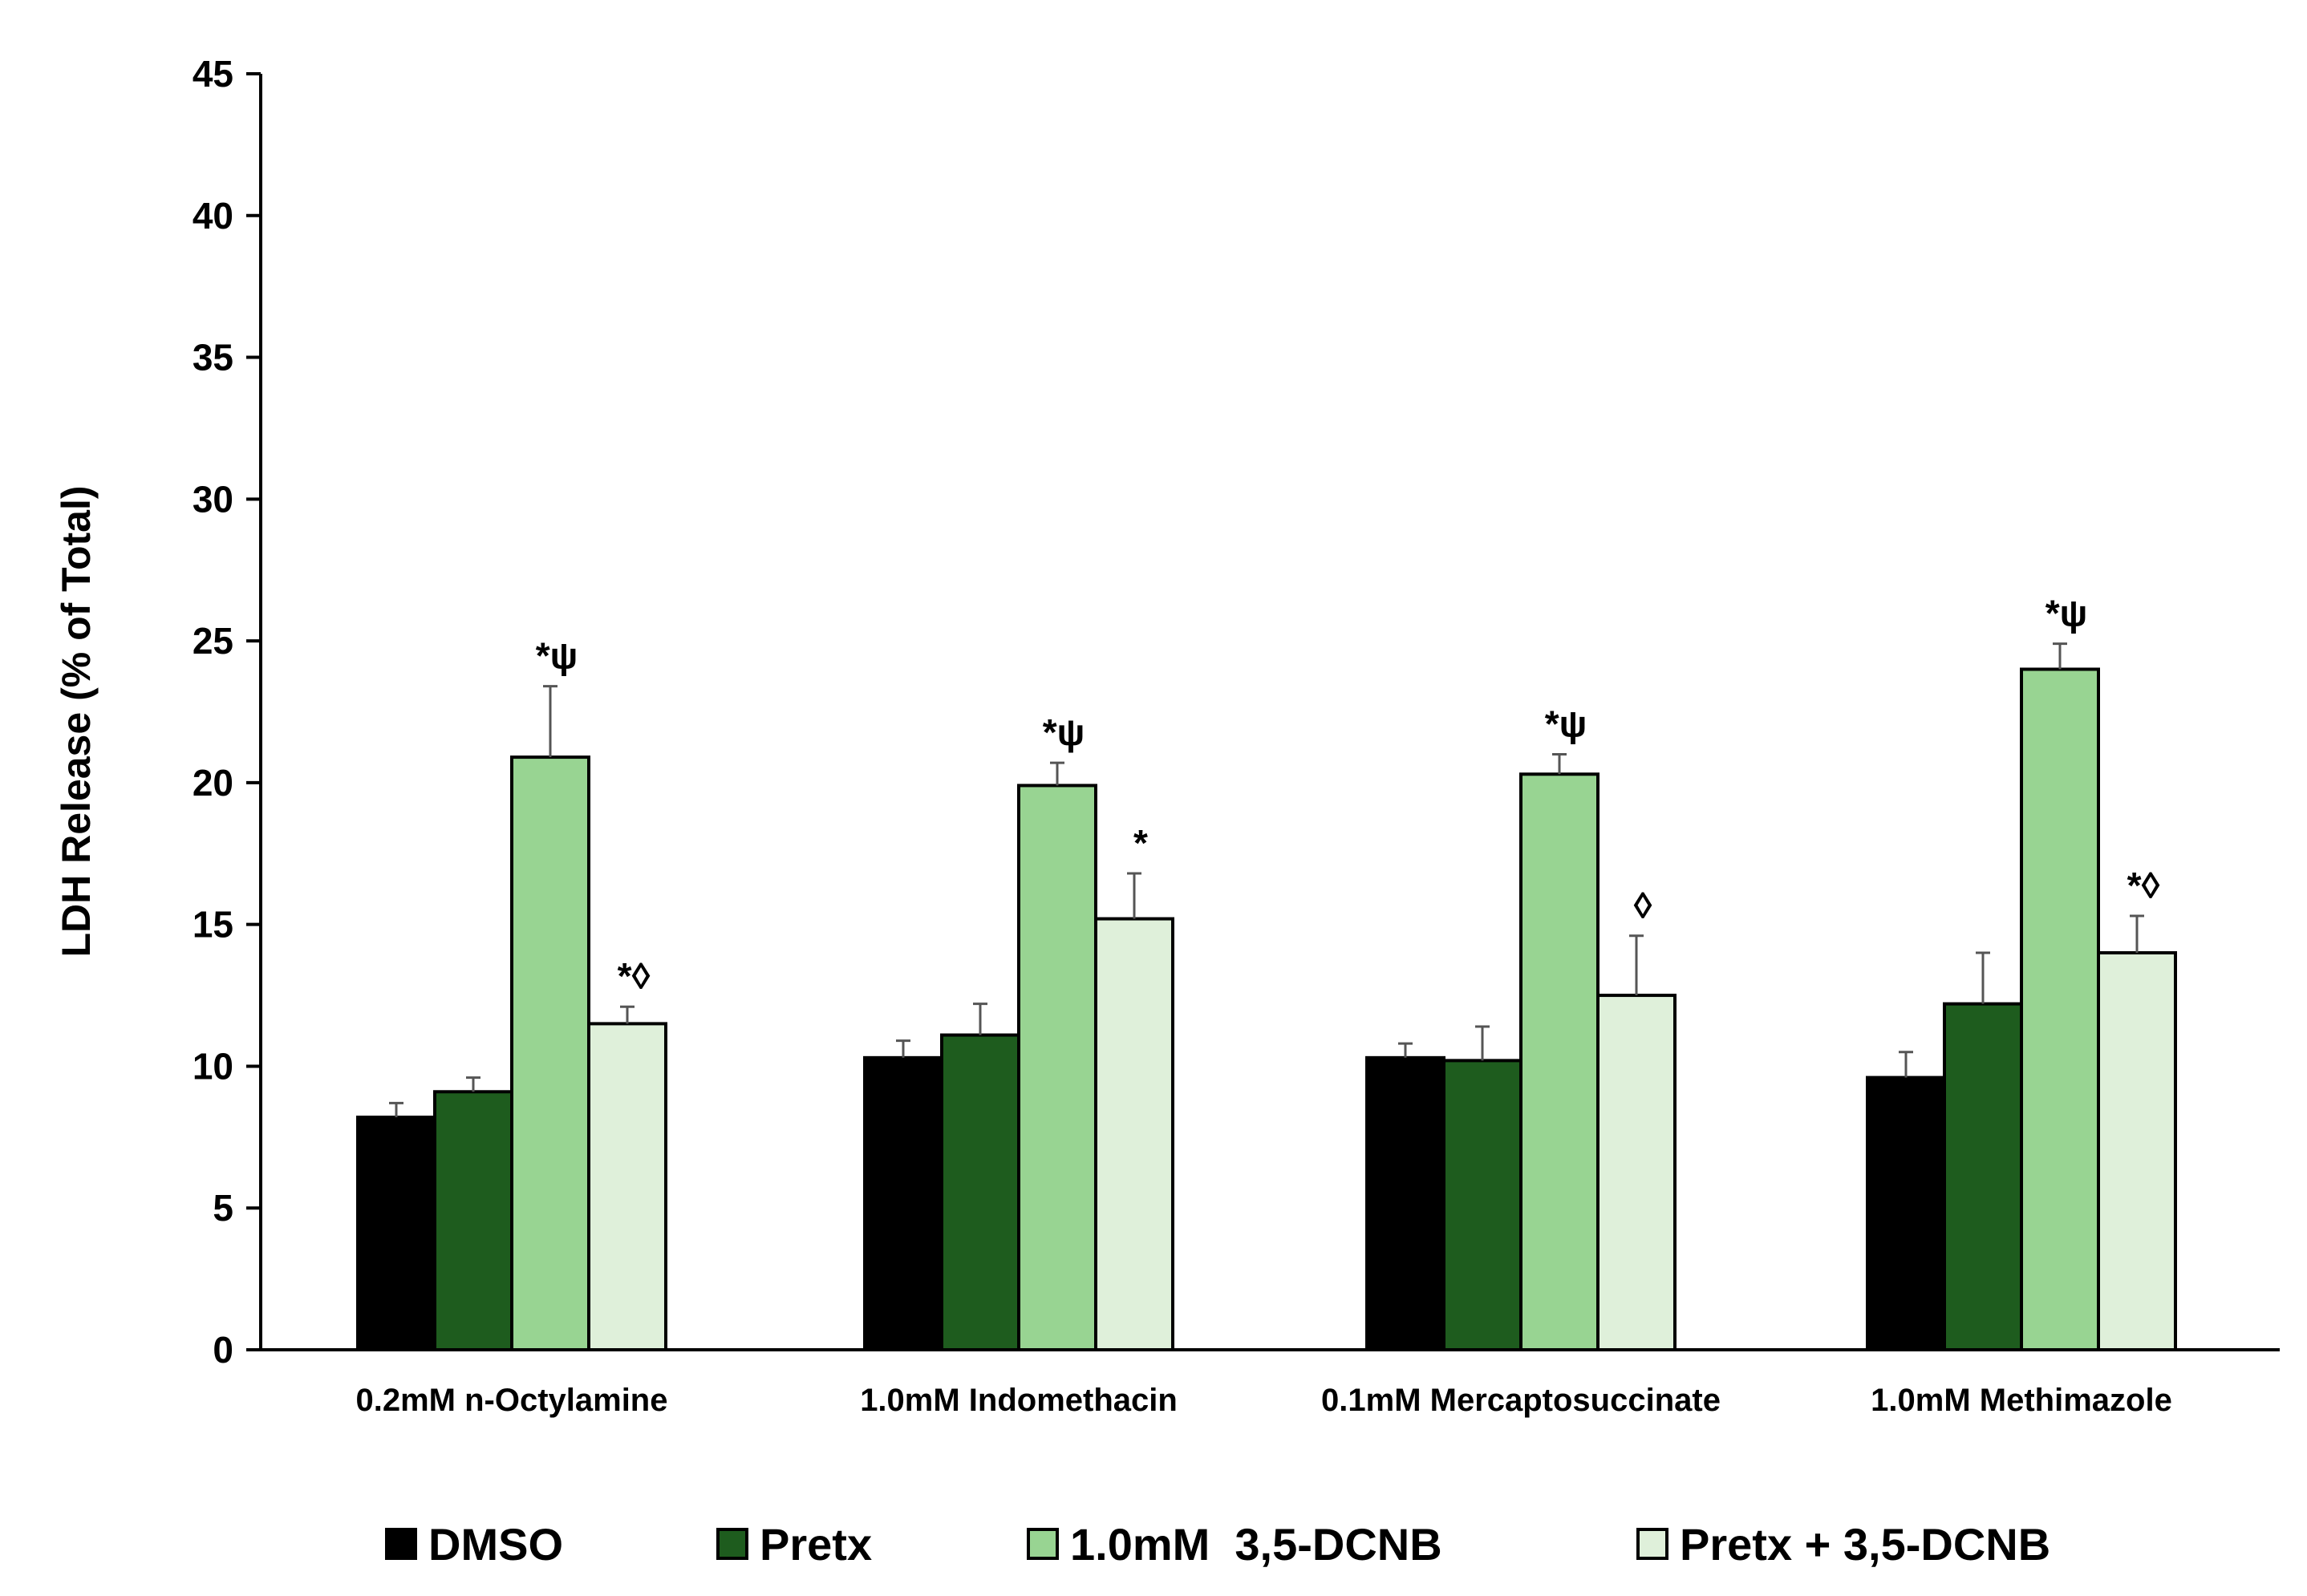 This screenshot has width=2307, height=1596. Describe the element at coordinates (511, 1401) in the screenshot. I see `category-label: 0.2mM n-Octylamine` at that location.